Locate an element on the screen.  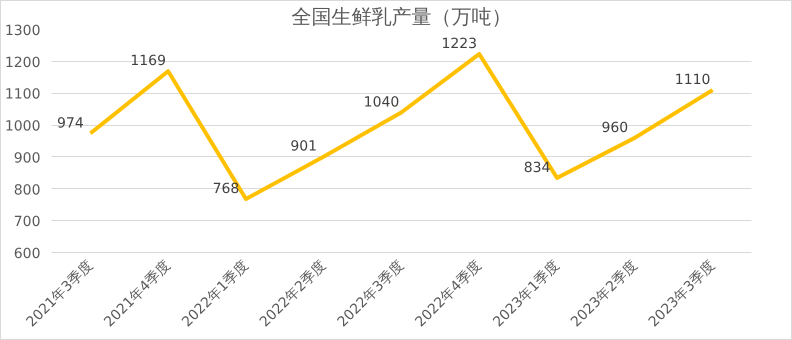
data-label: 974 is located at coordinates (70, 123).